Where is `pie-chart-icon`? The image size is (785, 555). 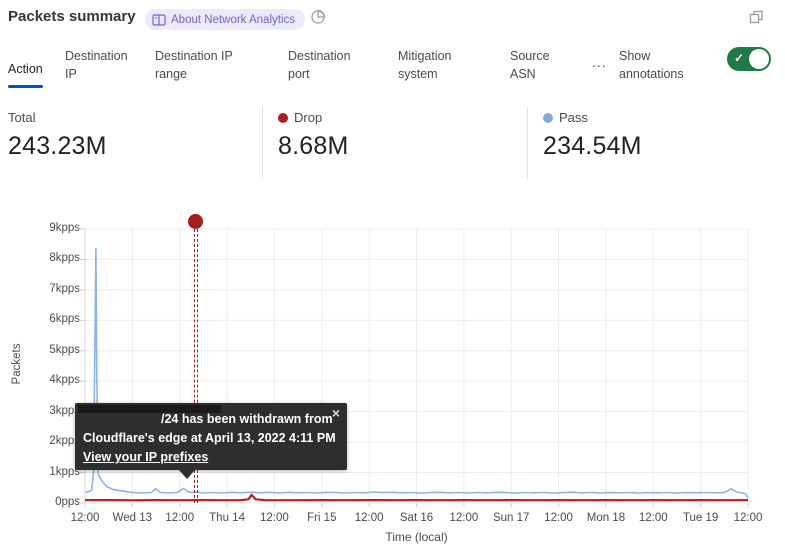
pie-chart-icon is located at coordinates (318, 19).